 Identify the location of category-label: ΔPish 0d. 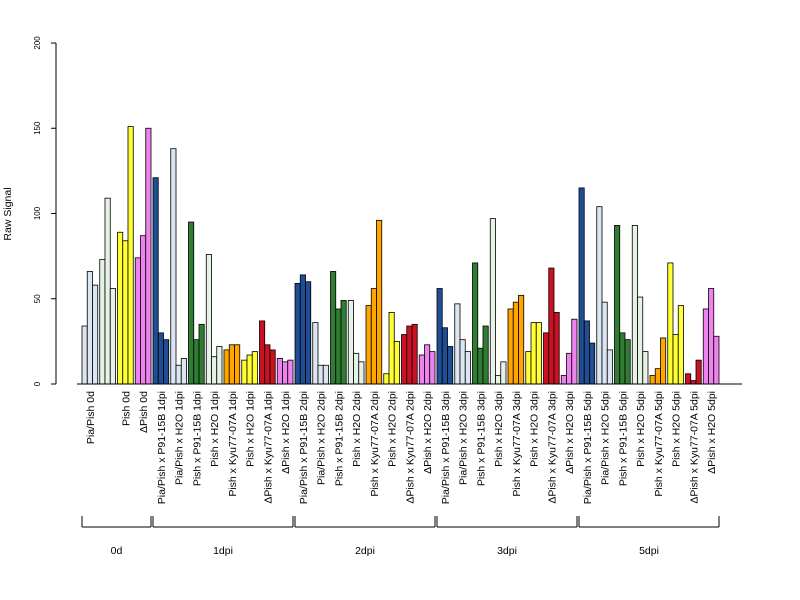
(144, 412).